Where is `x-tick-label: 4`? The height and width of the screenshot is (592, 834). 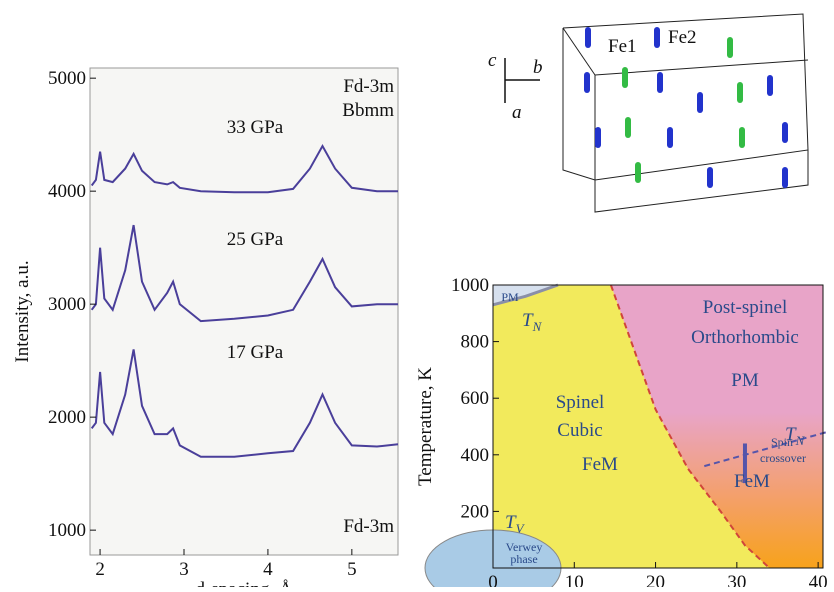 x-tick-label: 4 is located at coordinates (268, 569).